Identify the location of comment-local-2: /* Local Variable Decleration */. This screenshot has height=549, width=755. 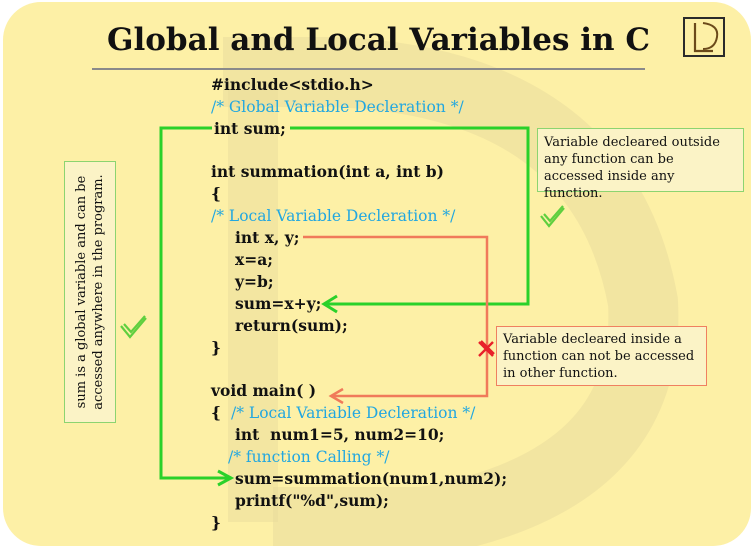
(353, 413).